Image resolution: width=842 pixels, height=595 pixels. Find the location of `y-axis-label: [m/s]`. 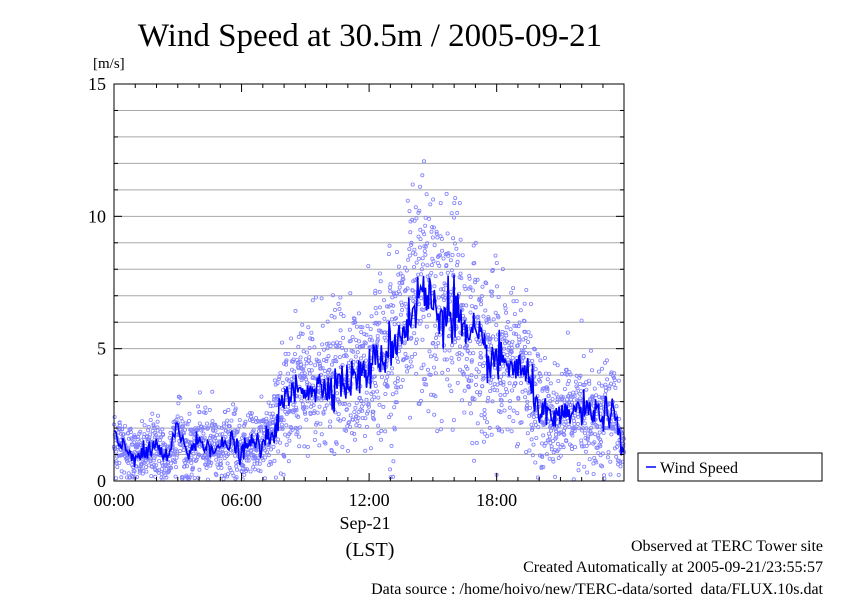

y-axis-label: [m/s] is located at coordinates (109, 64).